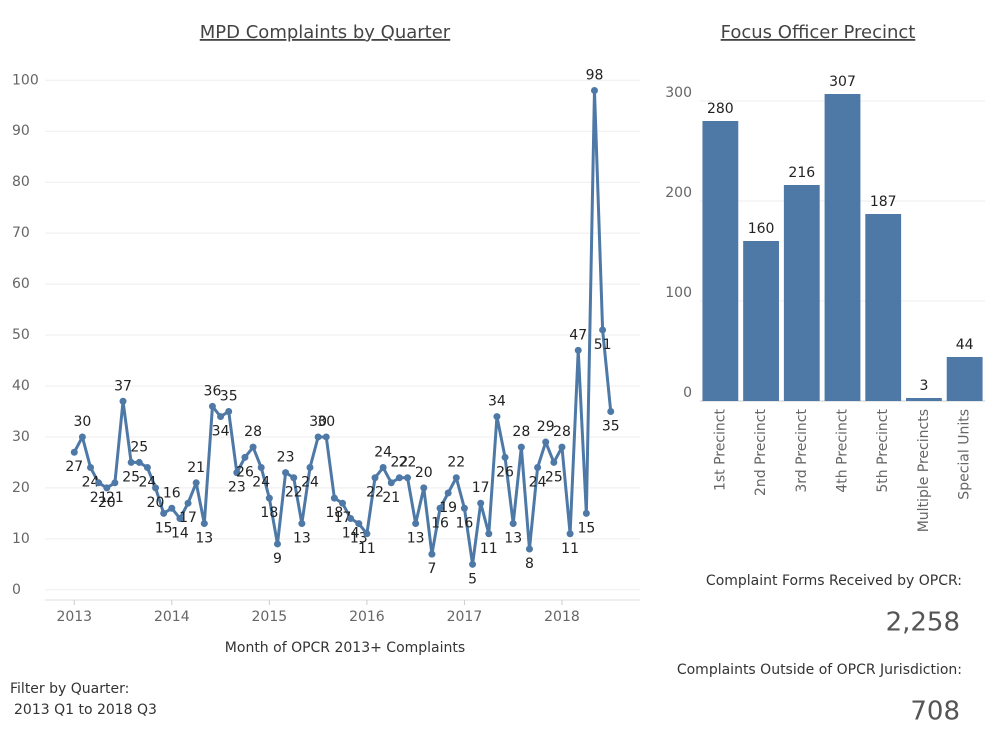 This screenshot has width=1000, height=750. Describe the element at coordinates (819, 670) in the screenshot. I see `kpi-label: Complaints Outside of OPCR Jurisdiction:` at that location.